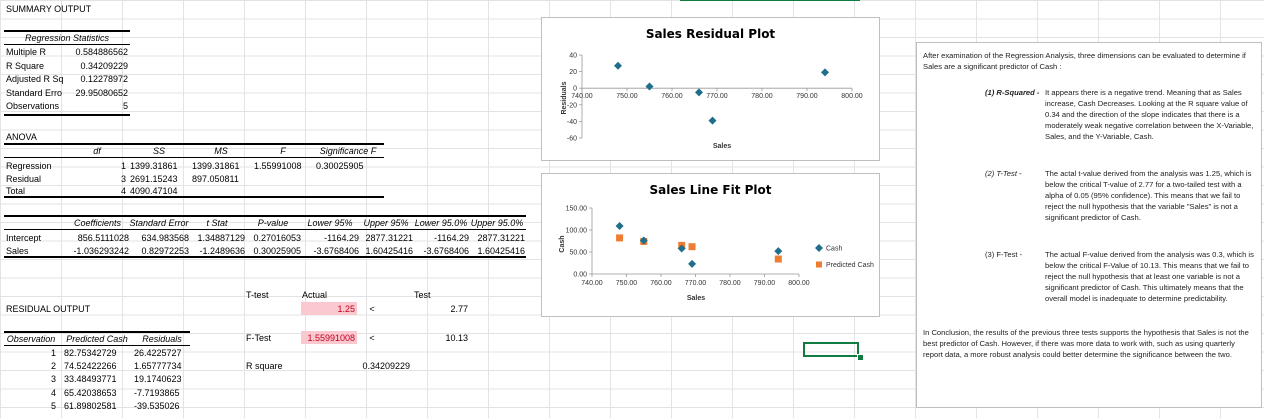  Describe the element at coordinates (104, 79) in the screenshot. I see `reg-stat-value: 0.12278972` at that location.